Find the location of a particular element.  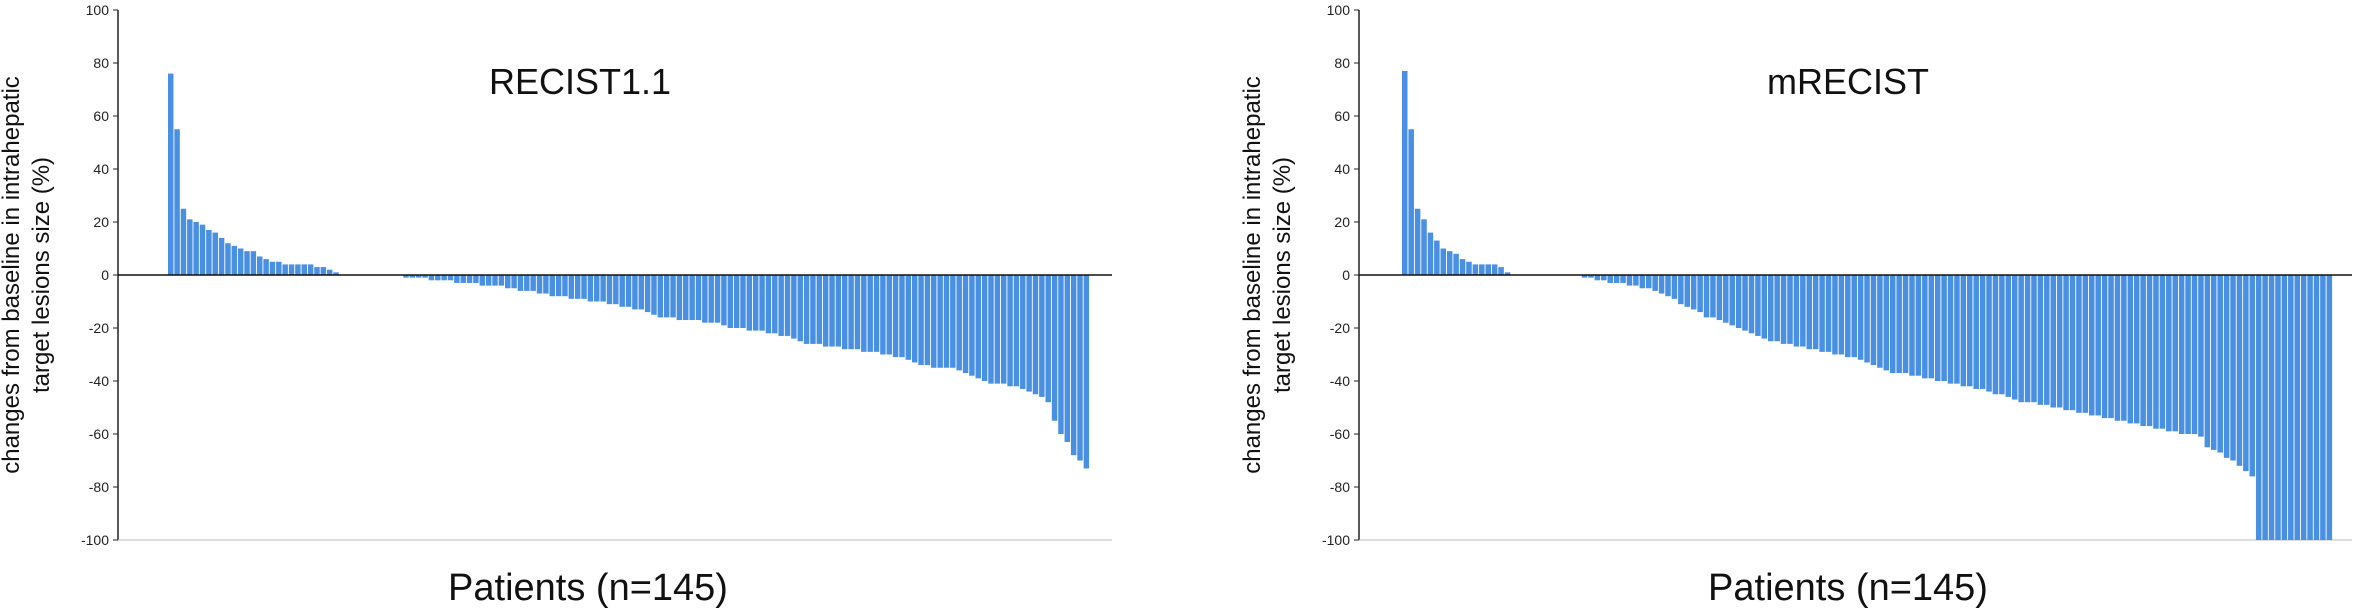

y-tick-label: 40 is located at coordinates (101, 169).